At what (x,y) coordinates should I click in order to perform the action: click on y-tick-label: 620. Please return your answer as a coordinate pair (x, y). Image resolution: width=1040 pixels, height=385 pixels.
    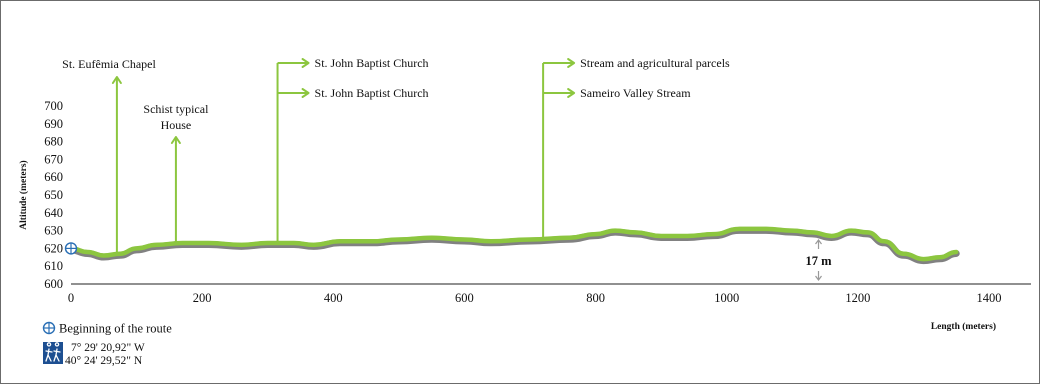
    Looking at the image, I should click on (53, 248).